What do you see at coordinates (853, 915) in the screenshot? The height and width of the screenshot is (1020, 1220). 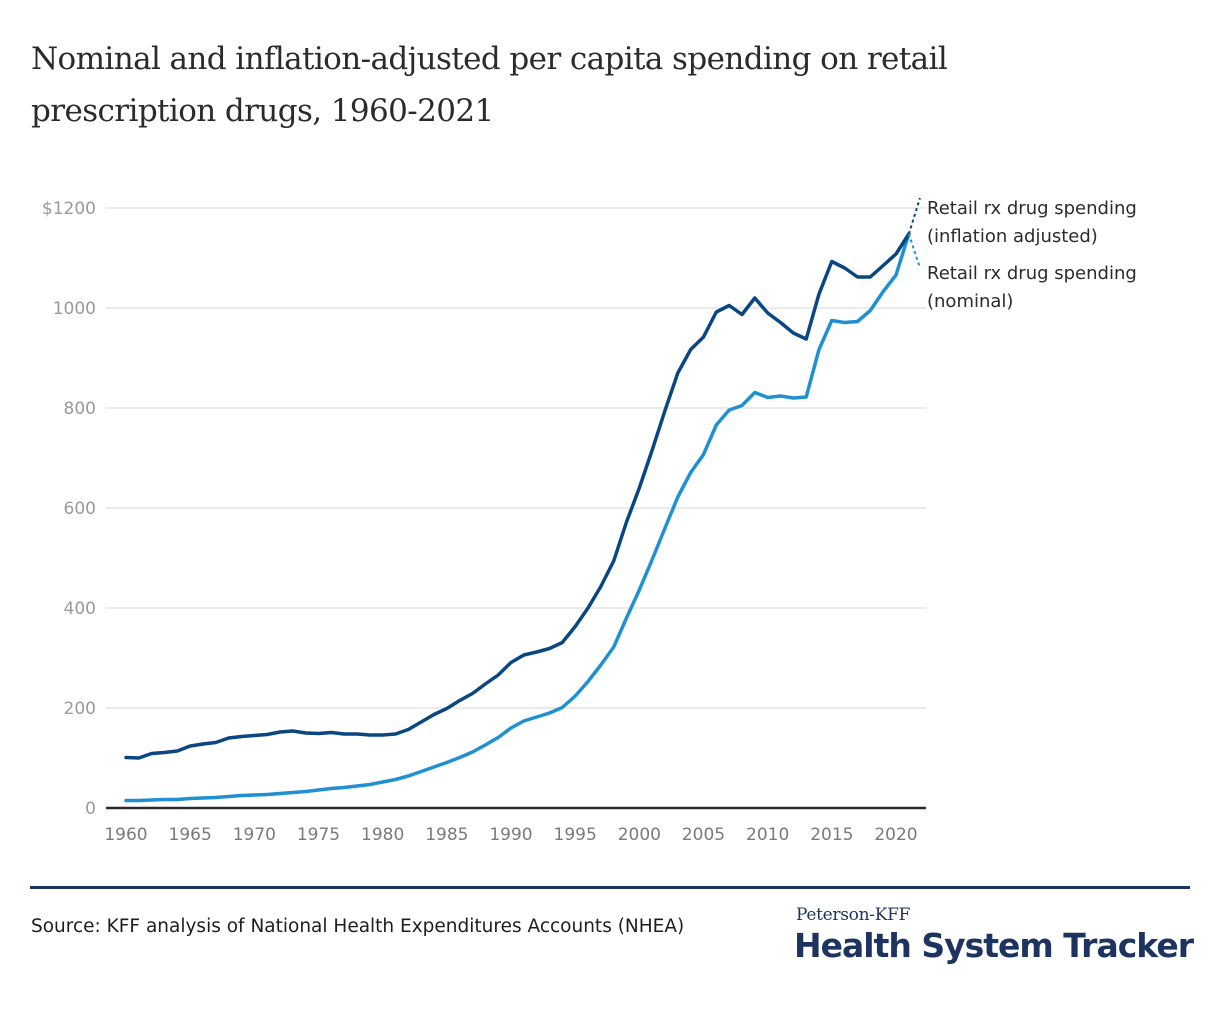 I see `brand-peterson-kff: Peterson-KFF` at bounding box center [853, 915].